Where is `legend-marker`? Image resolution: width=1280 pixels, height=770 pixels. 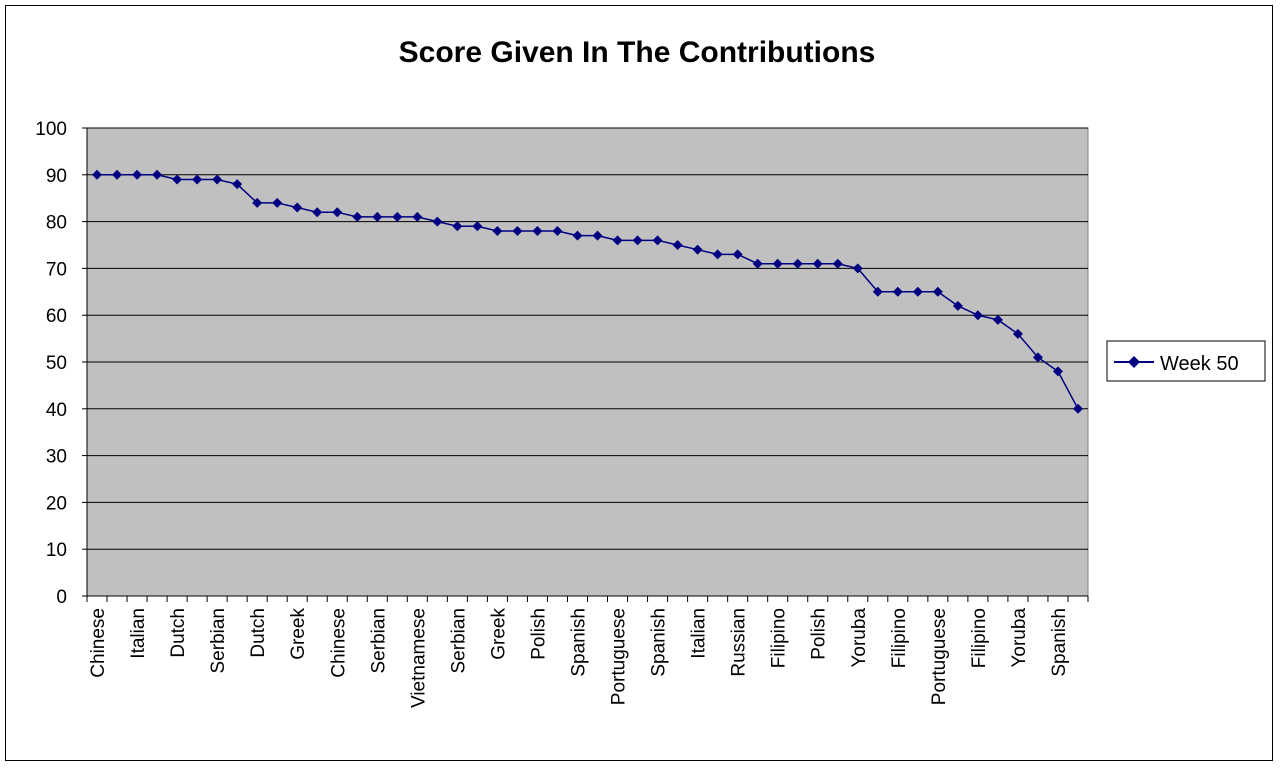
legend-marker is located at coordinates (1134, 362).